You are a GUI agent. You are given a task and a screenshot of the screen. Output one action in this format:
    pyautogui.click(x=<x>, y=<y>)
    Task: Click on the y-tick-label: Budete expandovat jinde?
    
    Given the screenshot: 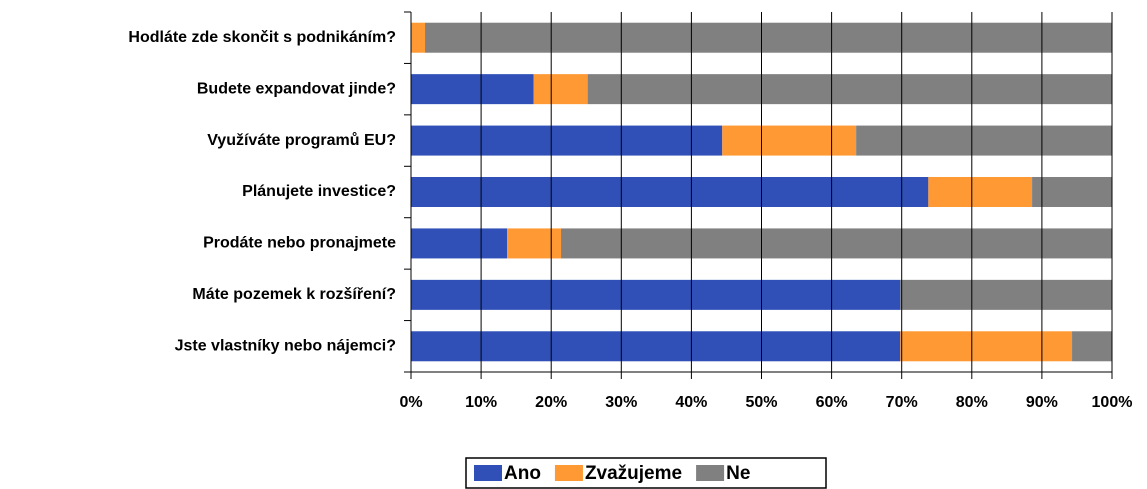 What is the action you would take?
    pyautogui.click(x=296, y=88)
    